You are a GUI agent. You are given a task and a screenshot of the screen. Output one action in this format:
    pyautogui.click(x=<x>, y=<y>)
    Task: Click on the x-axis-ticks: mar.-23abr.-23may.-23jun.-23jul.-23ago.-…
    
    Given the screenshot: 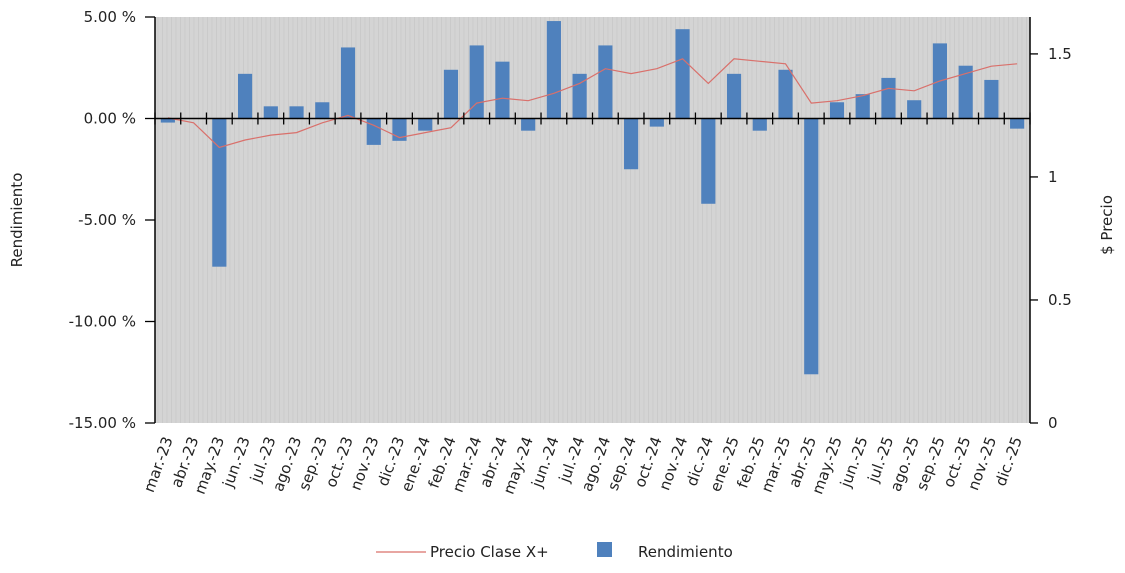 What is the action you would take?
    pyautogui.click(x=583, y=465)
    